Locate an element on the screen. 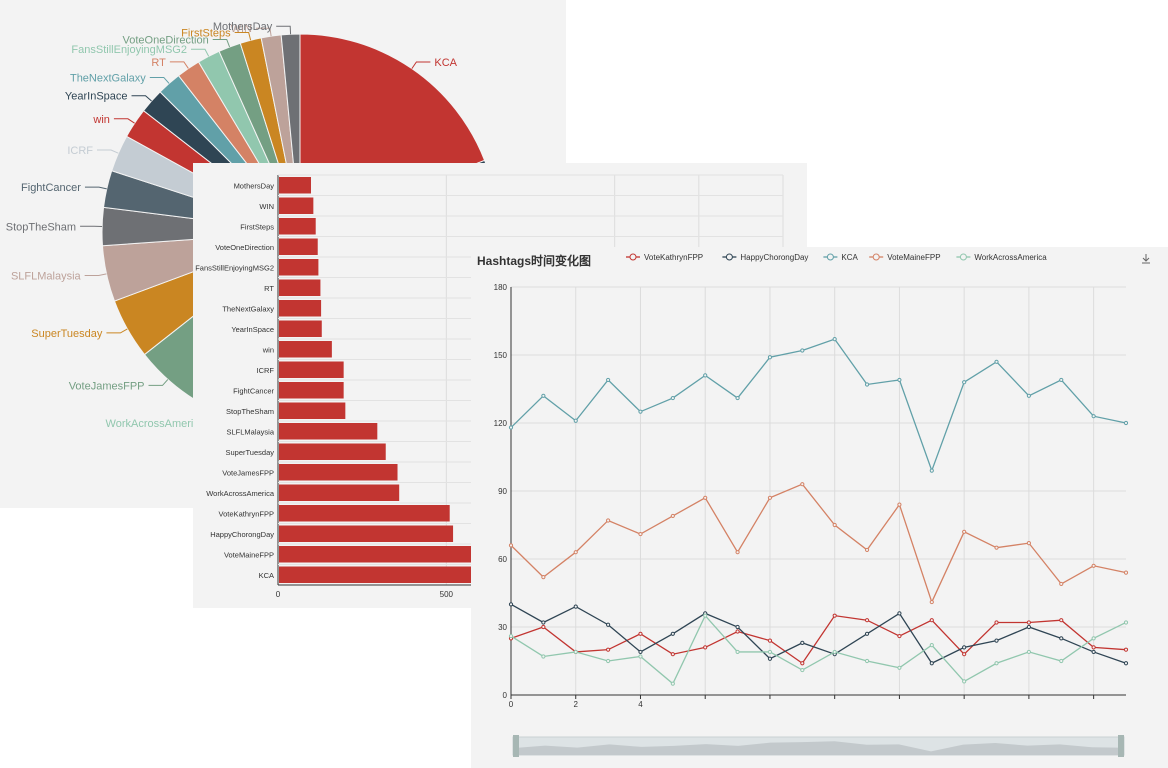 This screenshot has width=1168, height=768. series-line-votekathrynfpp is located at coordinates (818, 639).